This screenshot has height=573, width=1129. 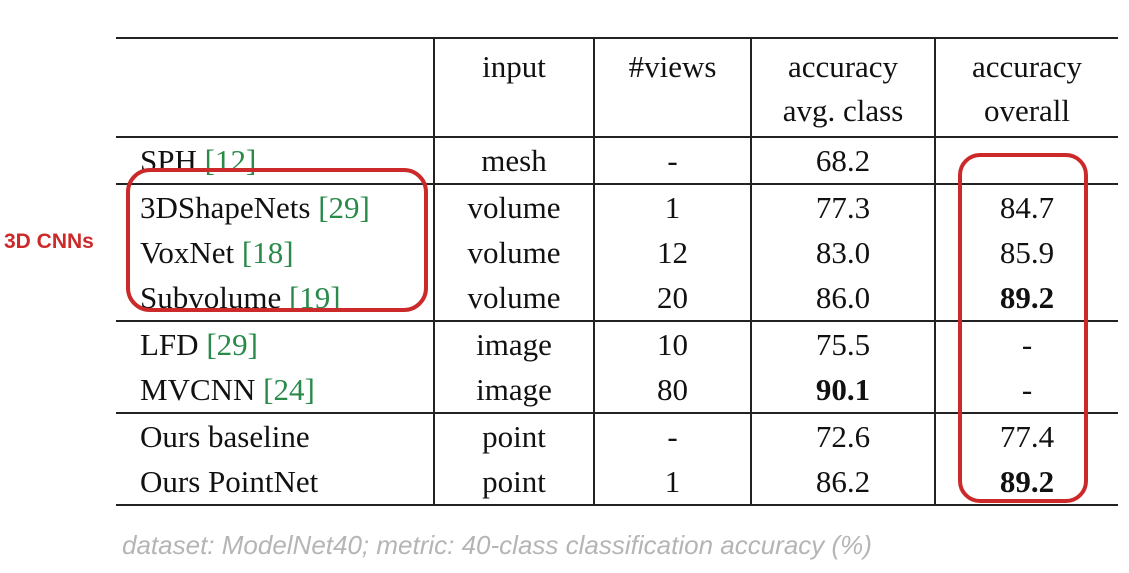 What do you see at coordinates (49, 241) in the screenshot?
I see `3d-cnns-annotation: 3D CNNs` at bounding box center [49, 241].